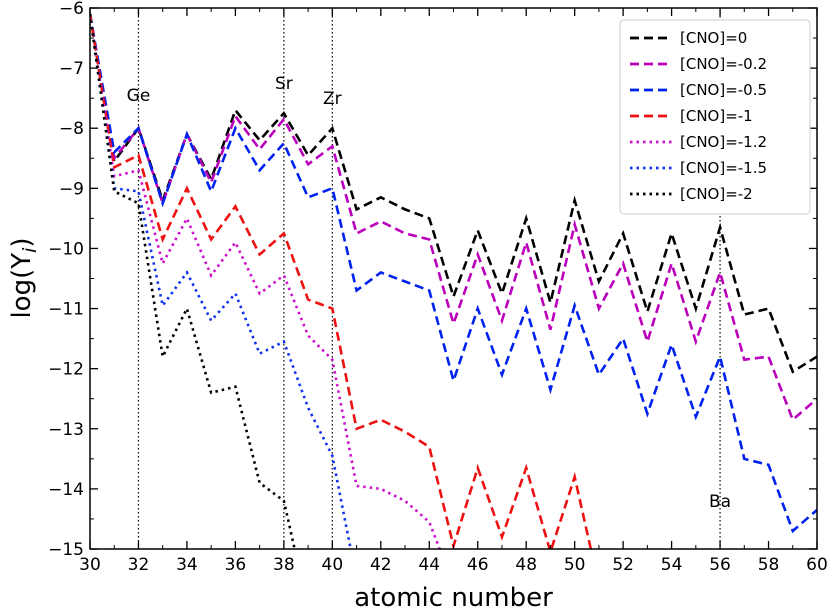 The width and height of the screenshot is (831, 614). Describe the element at coordinates (22, 286) in the screenshot. I see `y-axis-label-main: log(Y` at that location.